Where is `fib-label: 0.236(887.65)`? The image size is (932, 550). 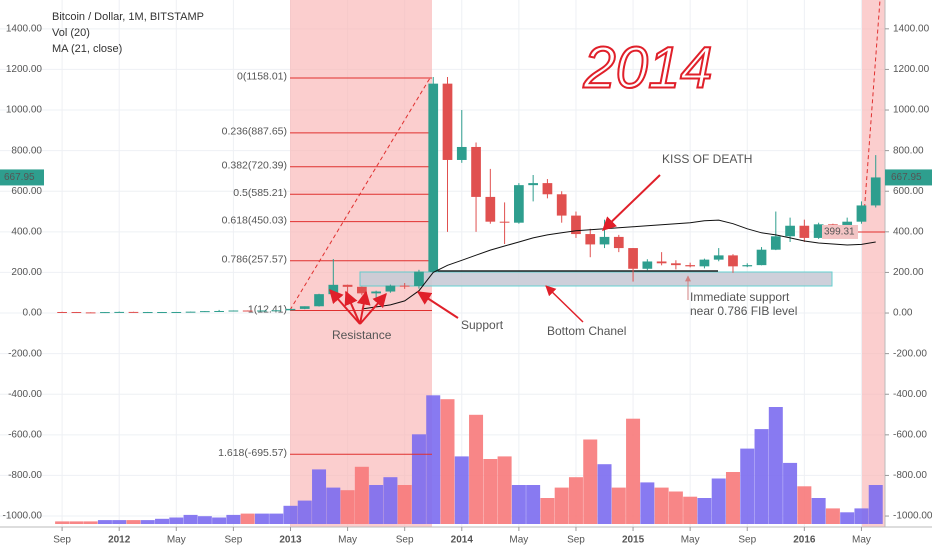 fib-label: 0.236(887.65) is located at coordinates (254, 132).